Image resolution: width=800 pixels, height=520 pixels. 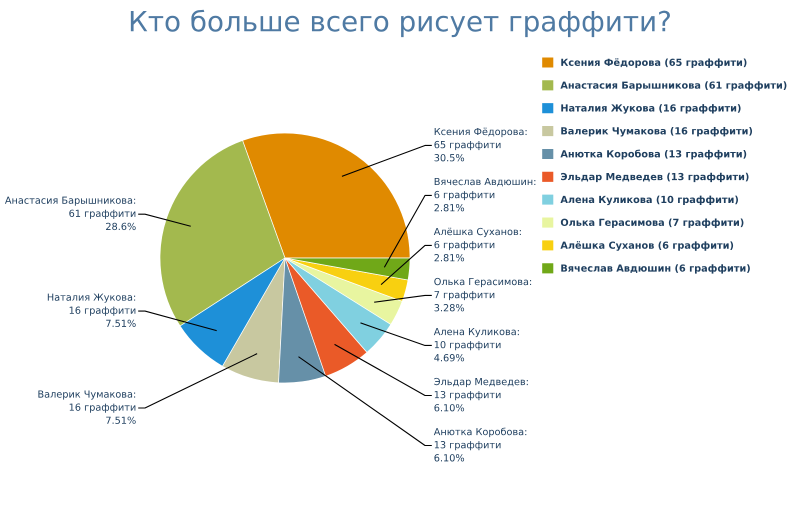 I want to click on data-label: Эльдар Медведев: 13 граффити 6.10%, so click(x=481, y=395).